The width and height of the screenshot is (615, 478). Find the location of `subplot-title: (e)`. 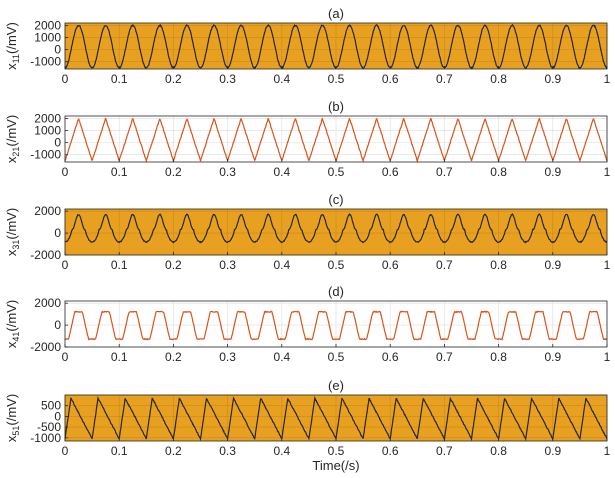

subplot-title: (e) is located at coordinates (336, 385).